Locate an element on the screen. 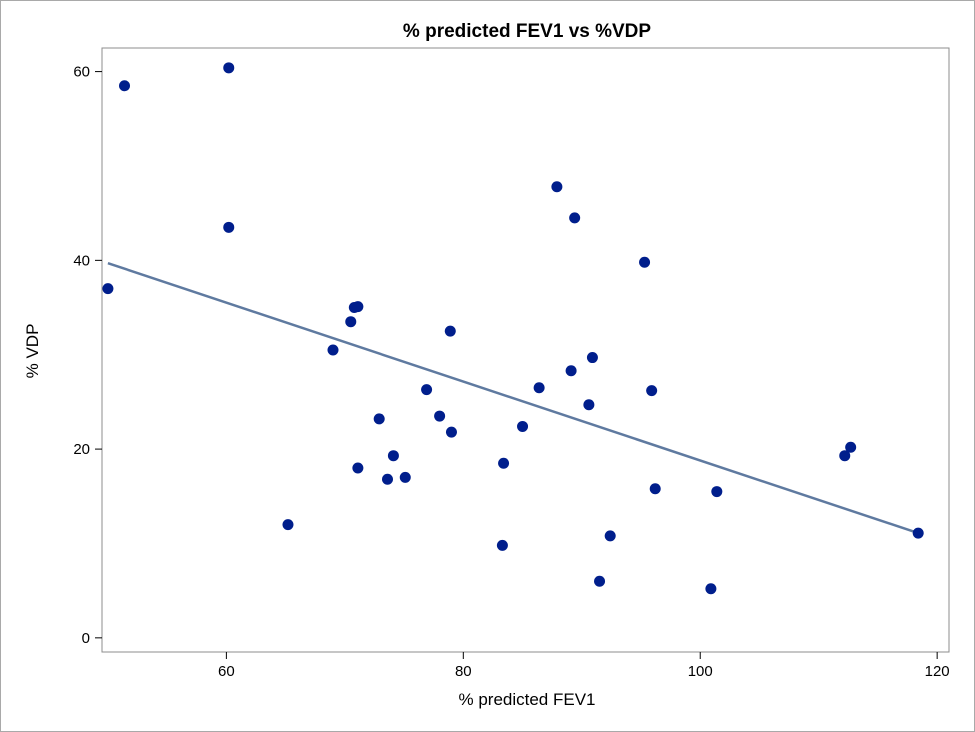  x-tick-label: 80 is located at coordinates (463, 671).